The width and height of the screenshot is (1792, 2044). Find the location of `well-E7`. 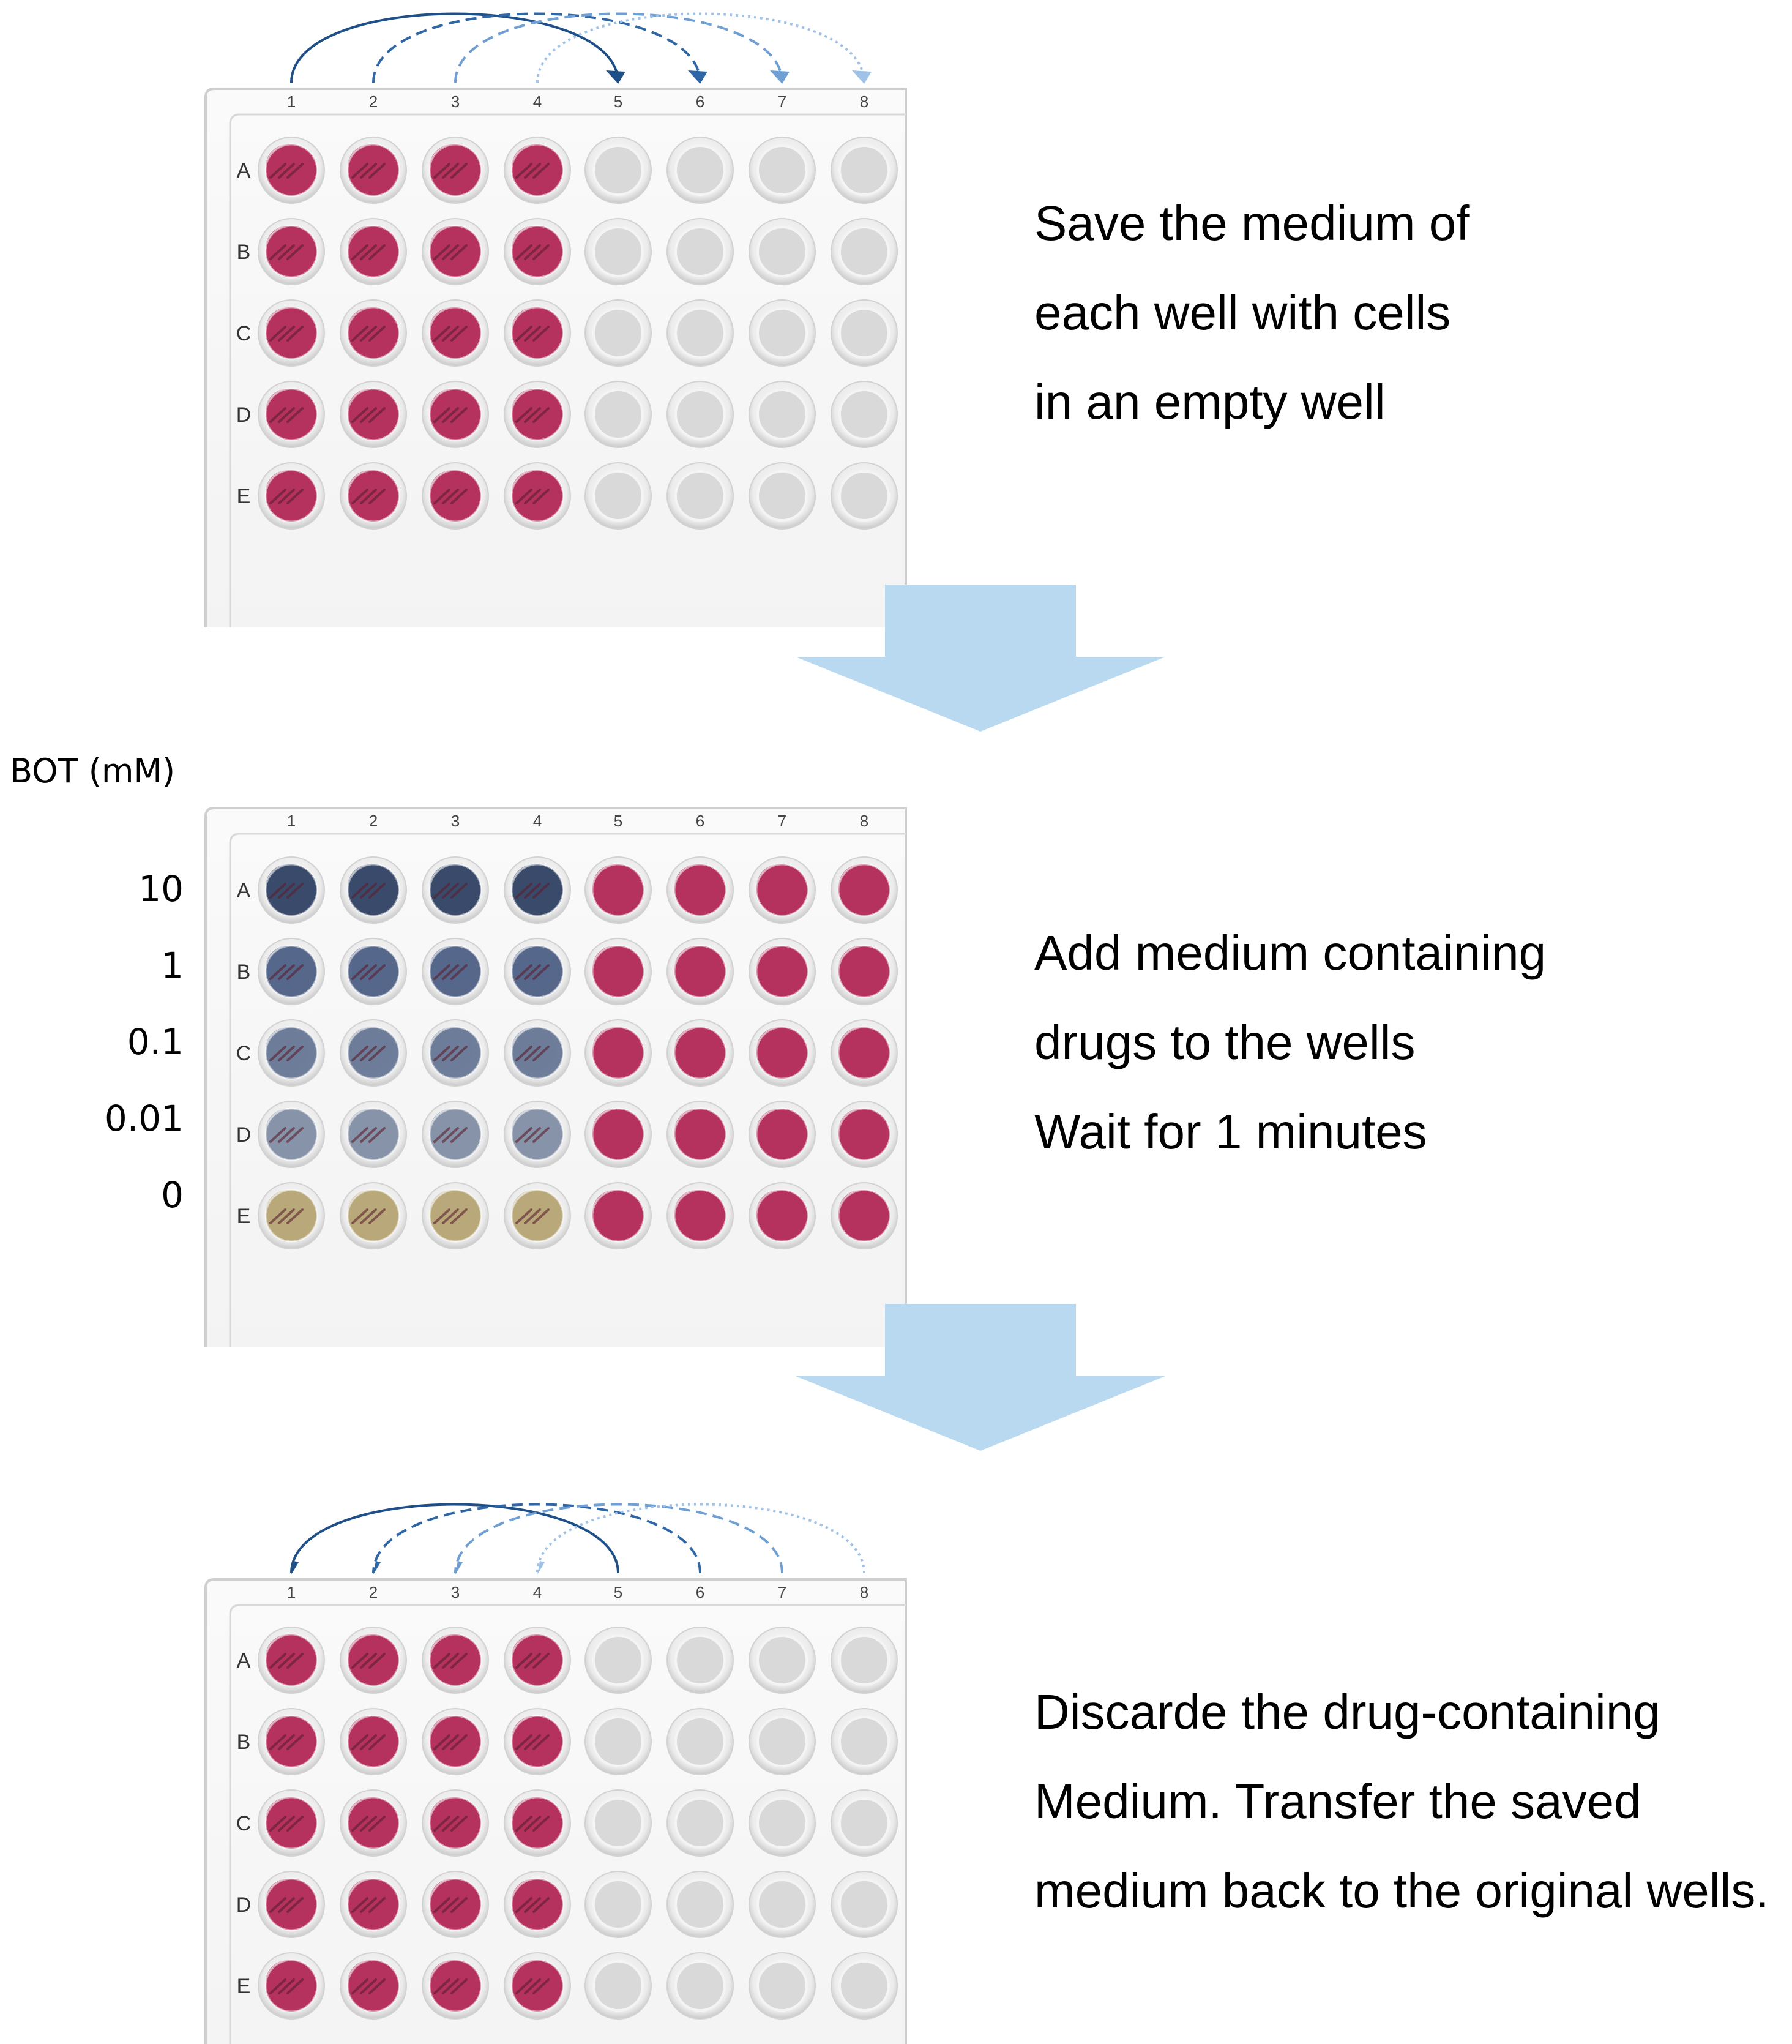

well-E7 is located at coordinates (782, 1215).